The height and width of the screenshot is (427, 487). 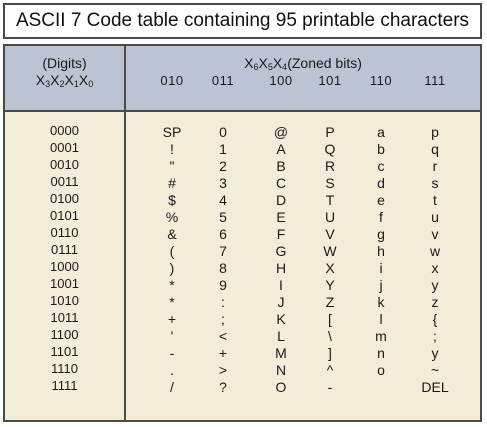 What do you see at coordinates (381, 285) in the screenshot?
I see `char-cell: j` at bounding box center [381, 285].